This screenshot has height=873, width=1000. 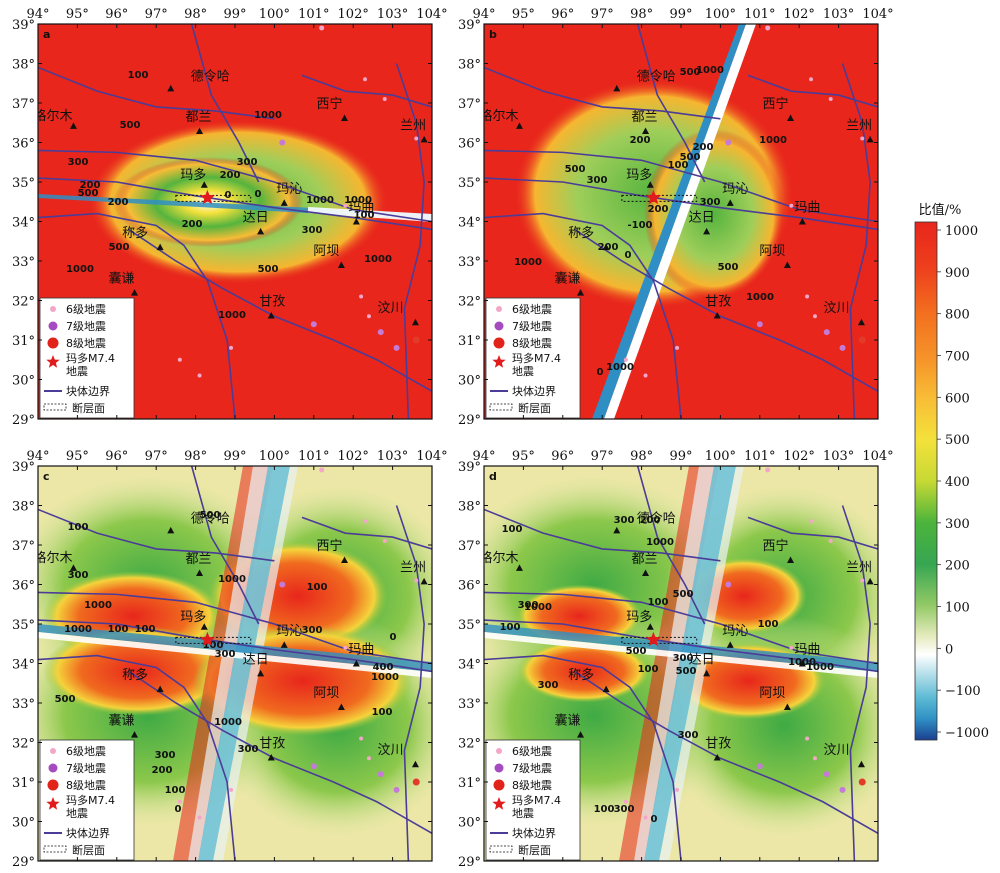 I want to click on contour-label: 200, so click(x=192, y=224).